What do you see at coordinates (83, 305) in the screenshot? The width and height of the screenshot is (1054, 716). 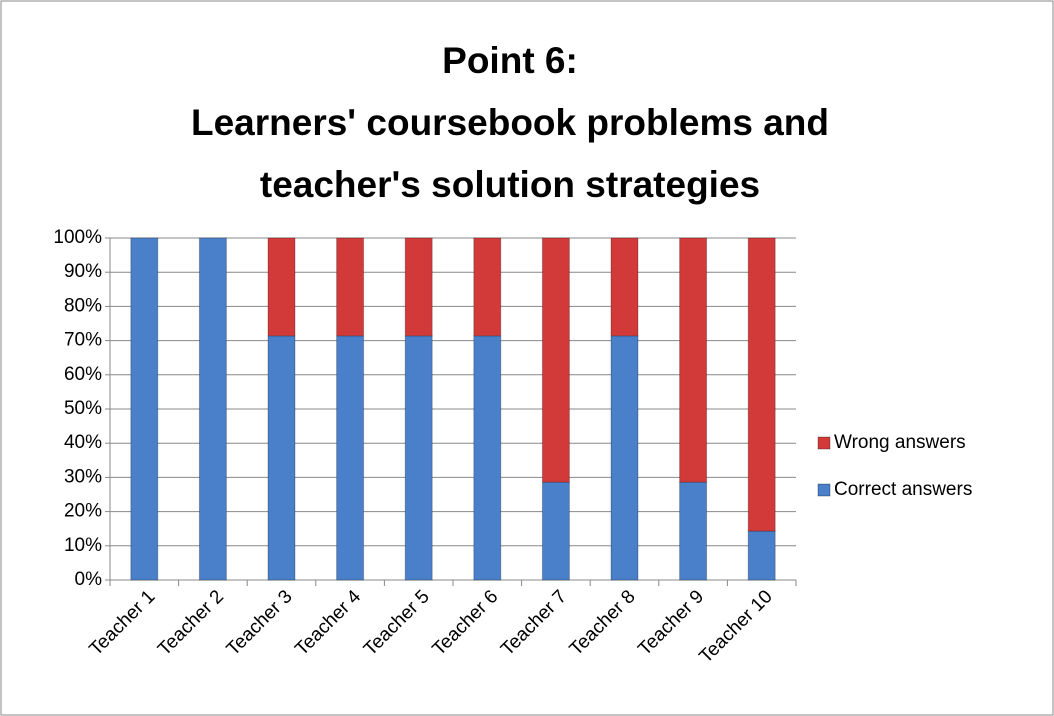 I see `y-tick-label: 80%` at bounding box center [83, 305].